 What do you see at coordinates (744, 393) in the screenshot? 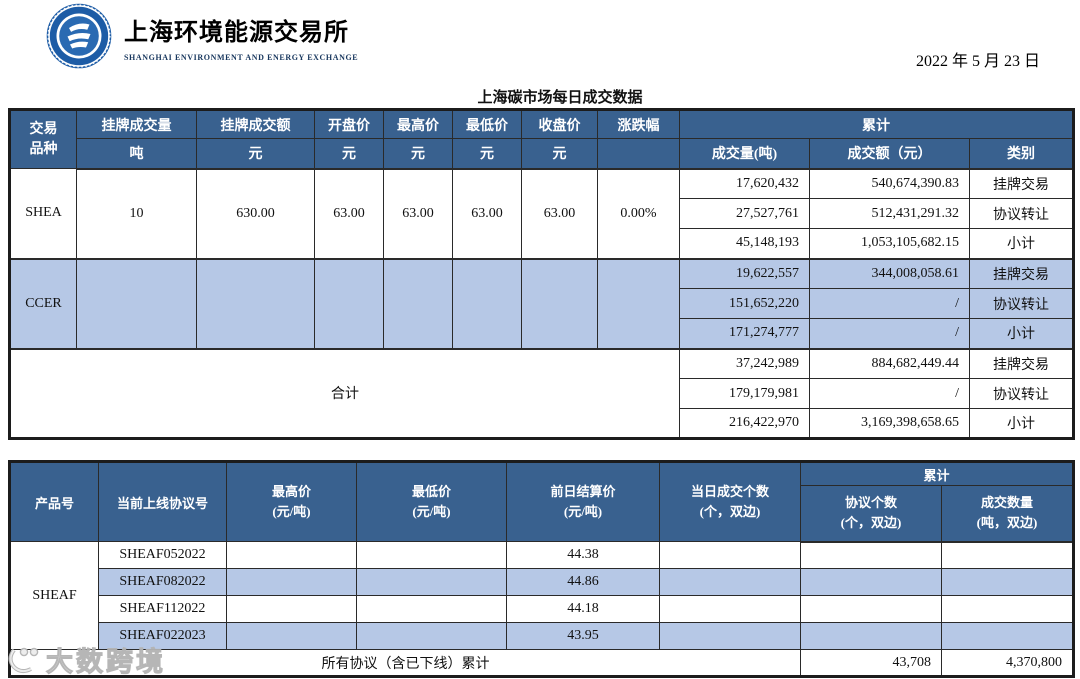
I see `cell-cum-volume: 179,179,981` at bounding box center [744, 393].